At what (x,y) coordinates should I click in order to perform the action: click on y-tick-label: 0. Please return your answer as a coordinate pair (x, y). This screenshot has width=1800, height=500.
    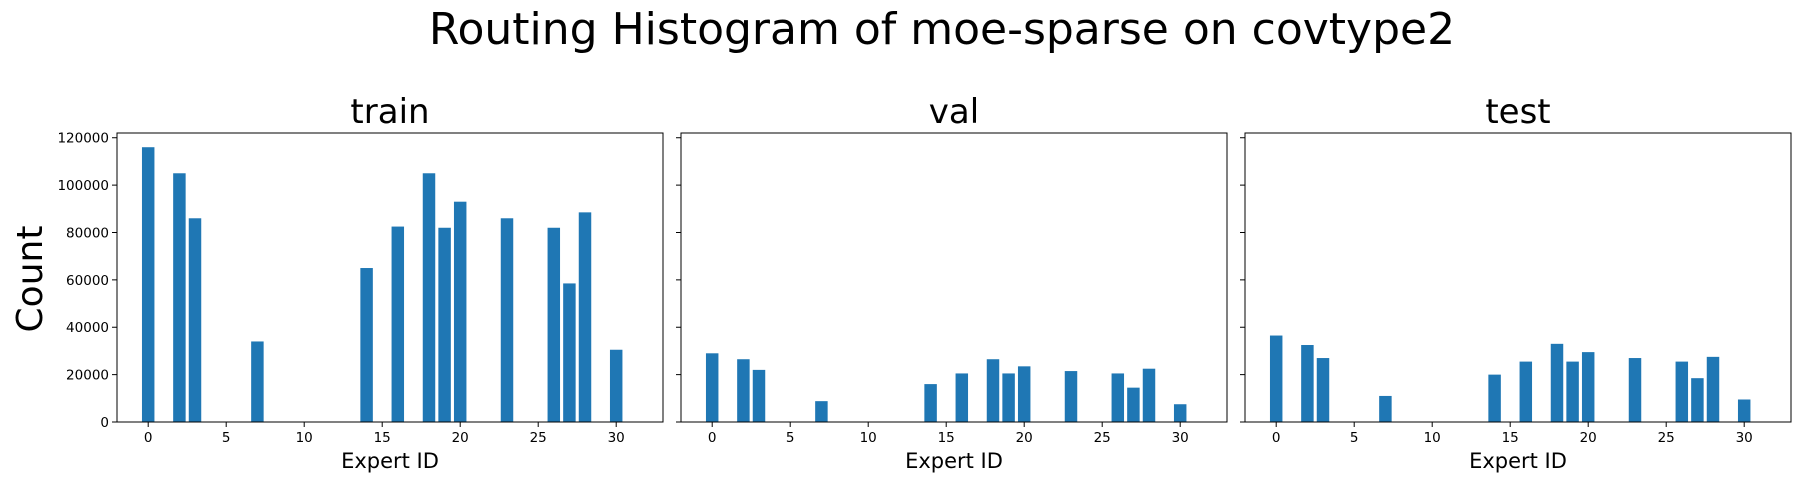
    Looking at the image, I should click on (104, 423).